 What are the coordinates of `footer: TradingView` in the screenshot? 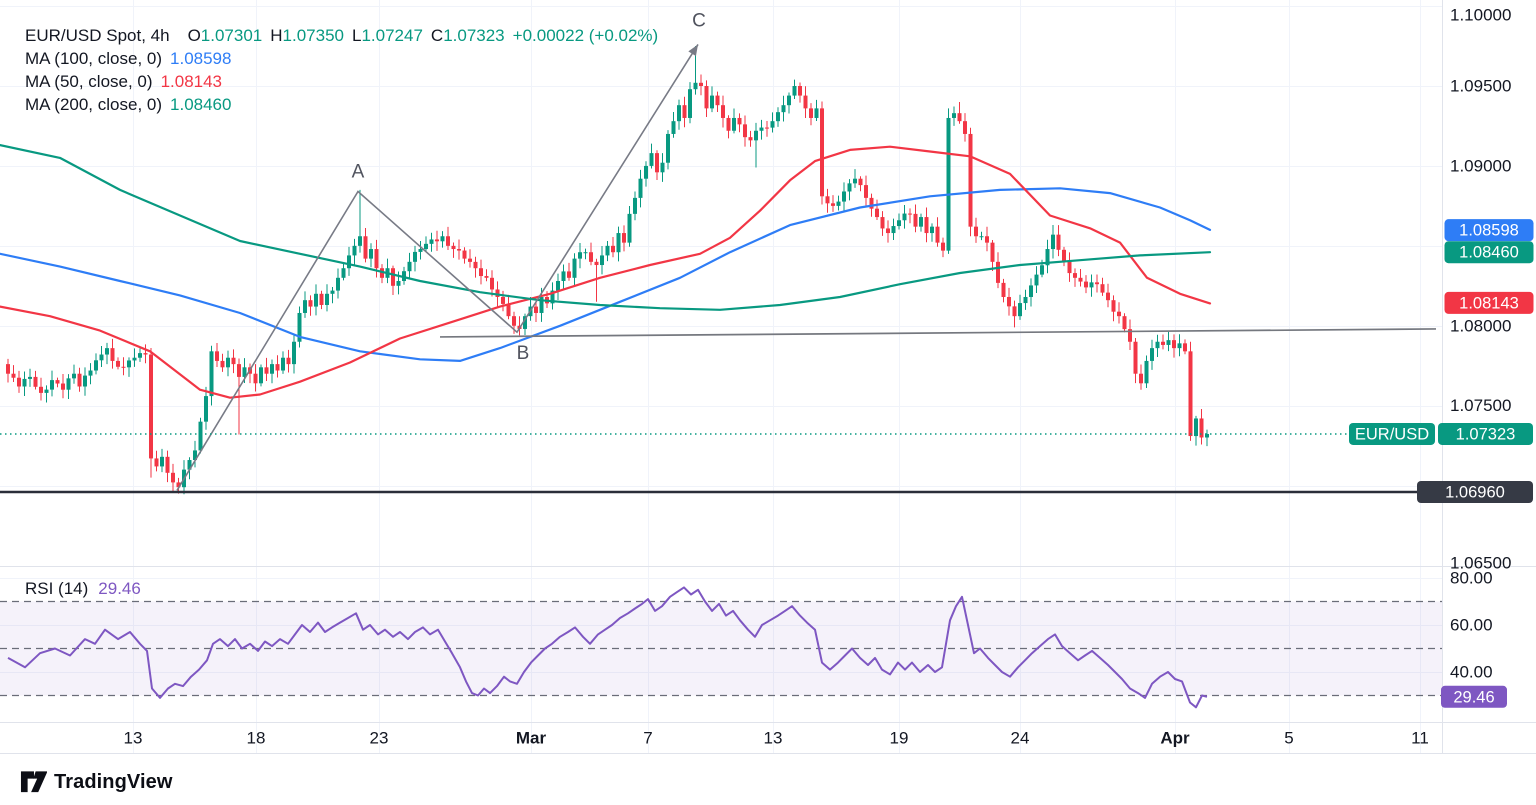 It's located at (96, 782).